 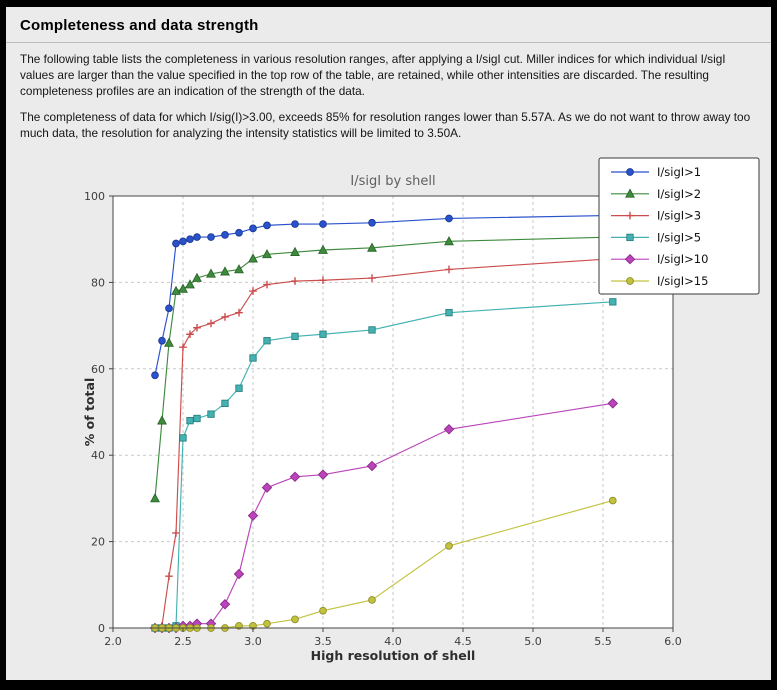 I want to click on legend-label: I/sigI>10, so click(x=682, y=259).